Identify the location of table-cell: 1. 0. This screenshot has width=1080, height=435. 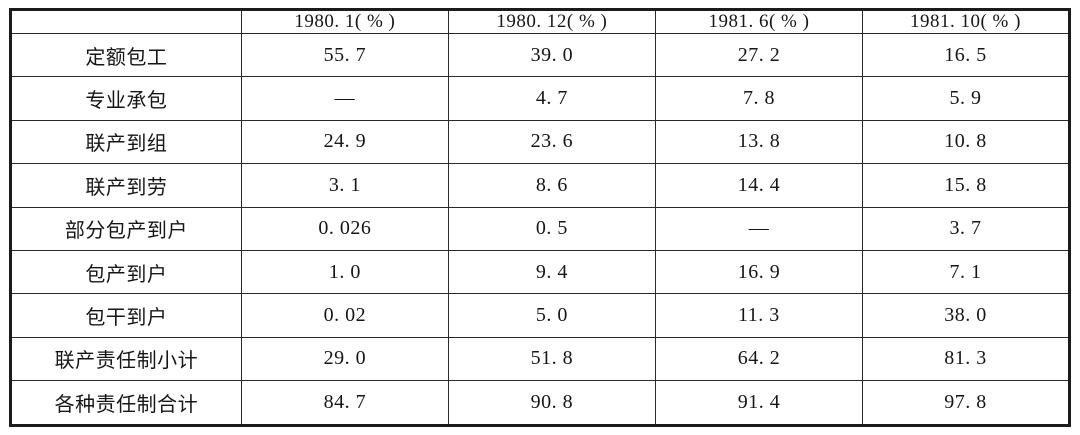
(344, 272).